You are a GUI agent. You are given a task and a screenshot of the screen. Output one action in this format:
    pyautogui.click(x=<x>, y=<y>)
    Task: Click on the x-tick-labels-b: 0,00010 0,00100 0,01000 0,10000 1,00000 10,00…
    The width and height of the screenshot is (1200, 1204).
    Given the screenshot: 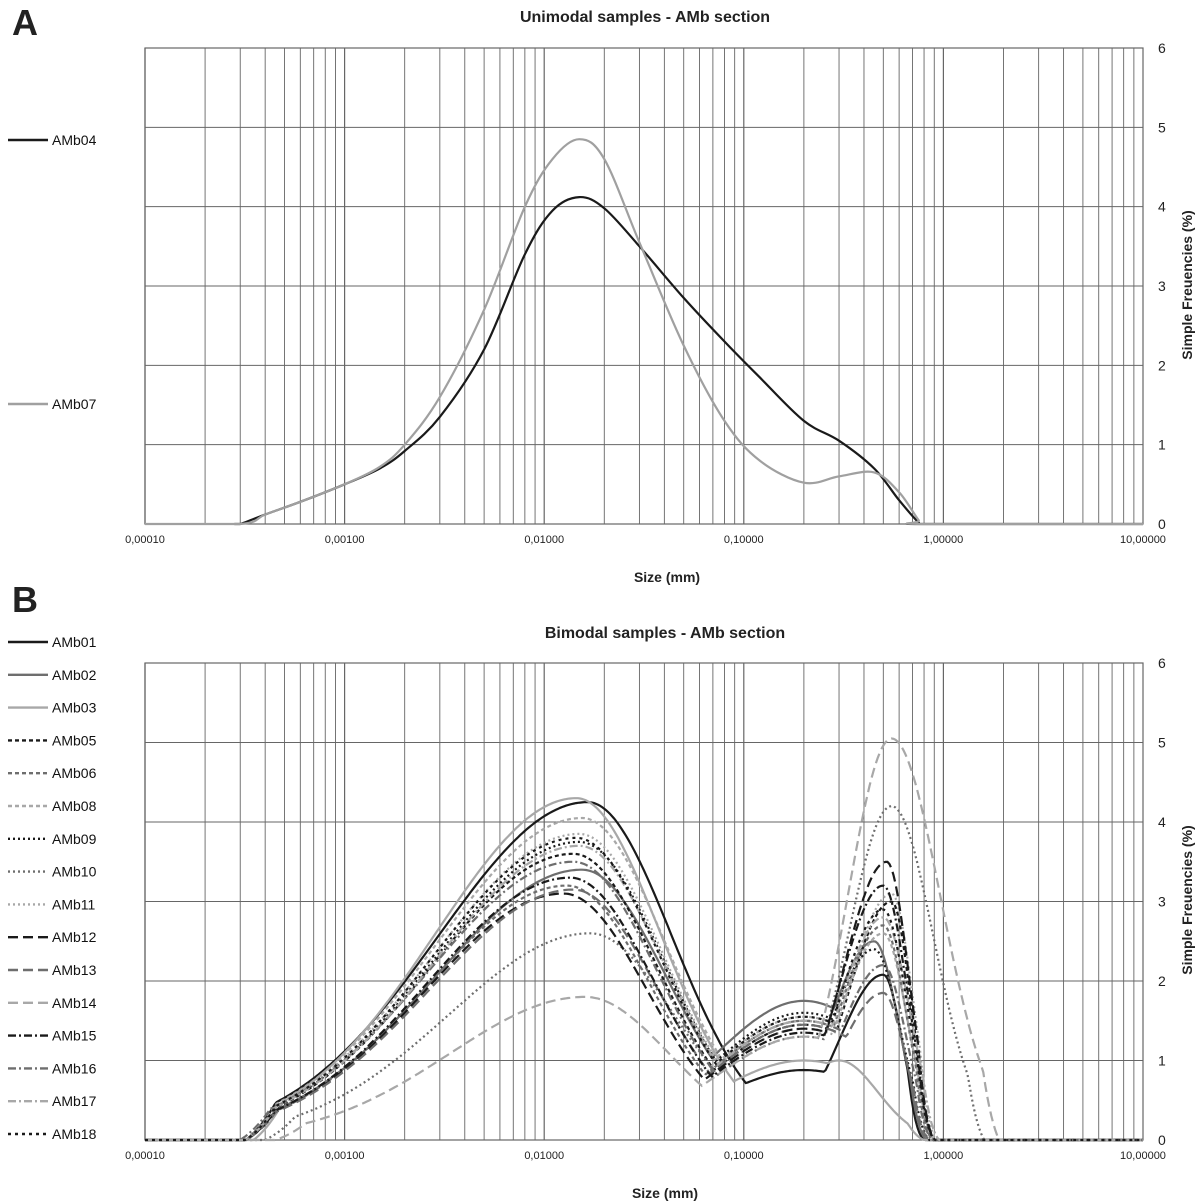 What is the action you would take?
    pyautogui.click(x=645, y=1156)
    